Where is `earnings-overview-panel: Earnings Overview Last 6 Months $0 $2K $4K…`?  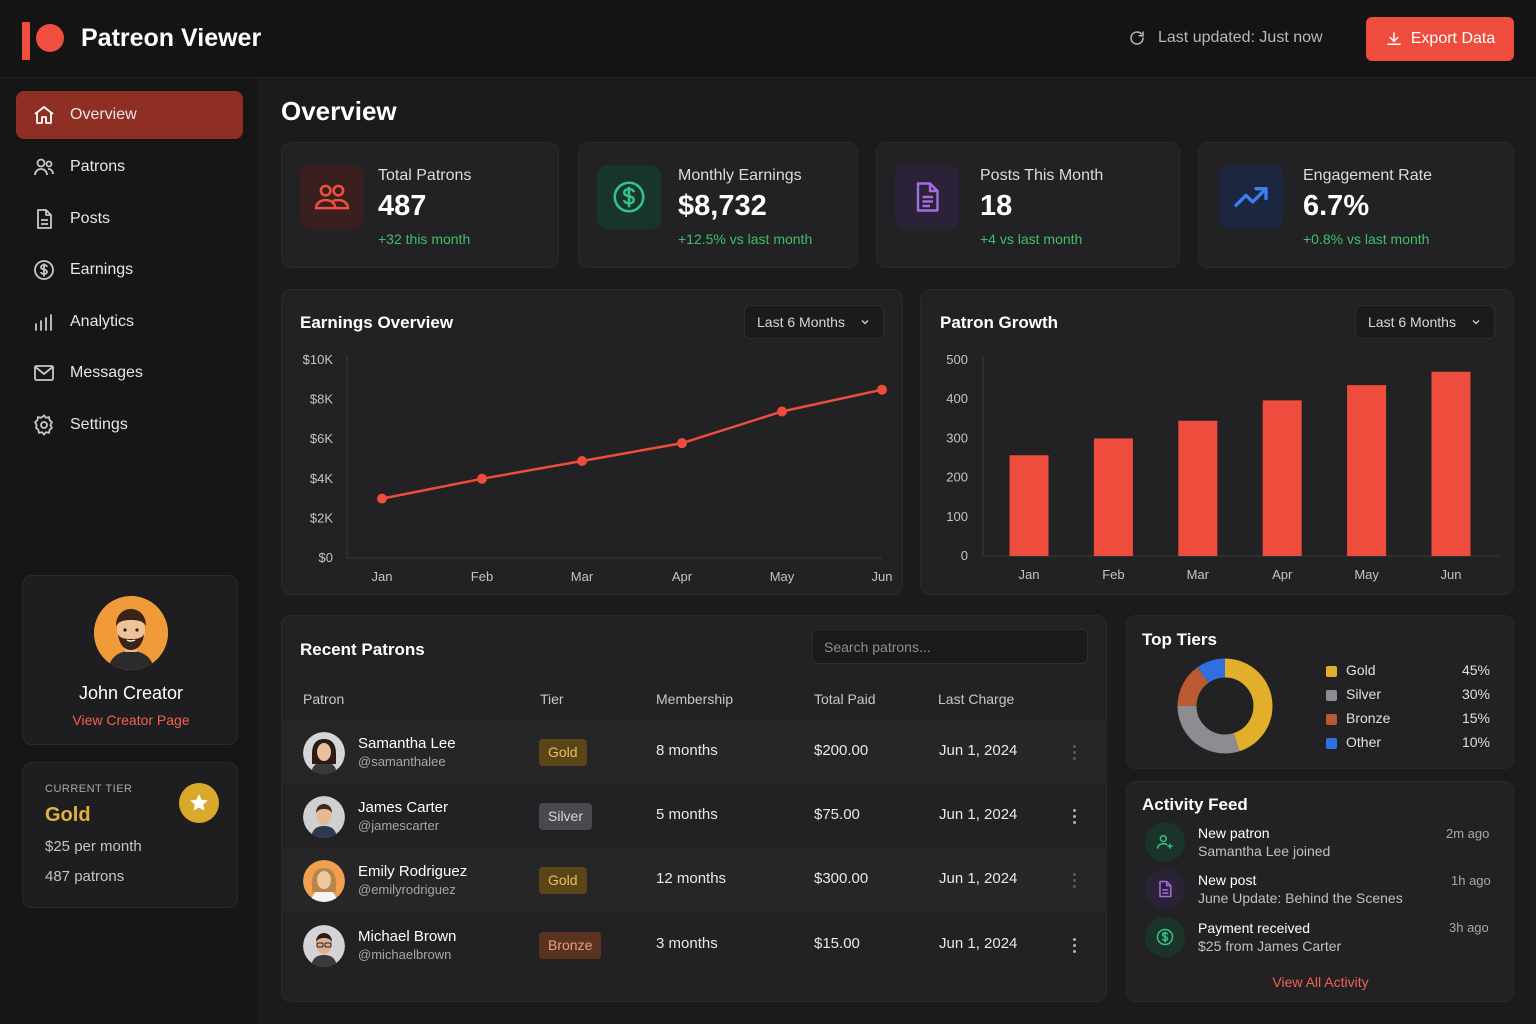 earnings-overview-panel: Earnings Overview Last 6 Months $0 $2K $4K… is located at coordinates (592, 442).